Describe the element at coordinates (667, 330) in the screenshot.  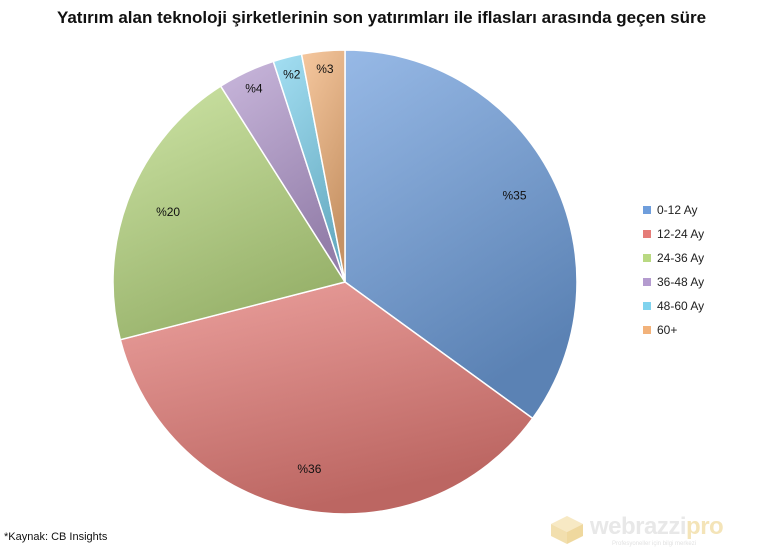
I see `legend-label: 60+` at that location.